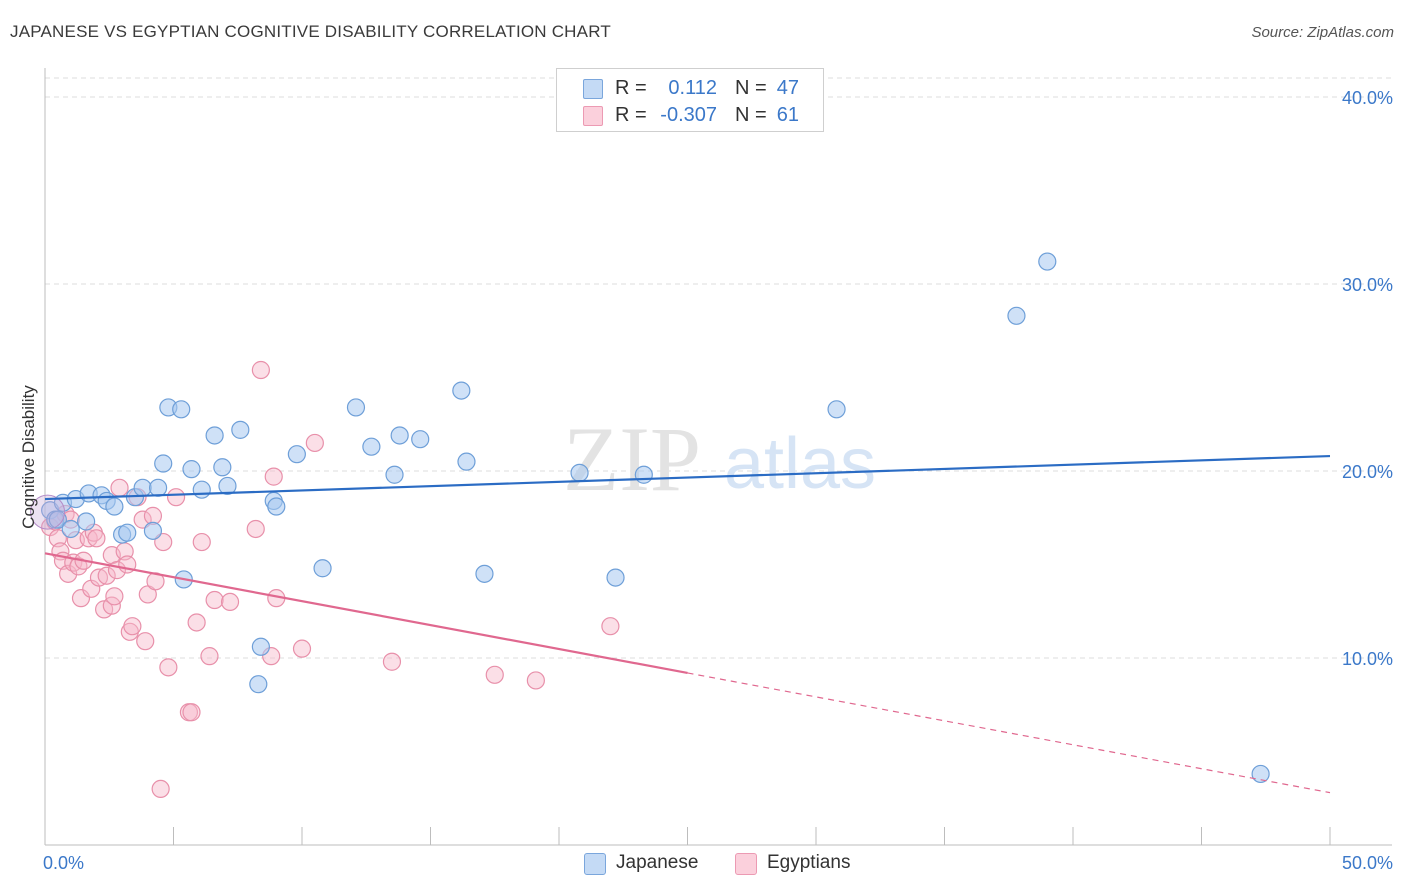 This screenshot has width=1406, height=892. I want to click on y-tick-label: 20.0%, so click(1367, 472).